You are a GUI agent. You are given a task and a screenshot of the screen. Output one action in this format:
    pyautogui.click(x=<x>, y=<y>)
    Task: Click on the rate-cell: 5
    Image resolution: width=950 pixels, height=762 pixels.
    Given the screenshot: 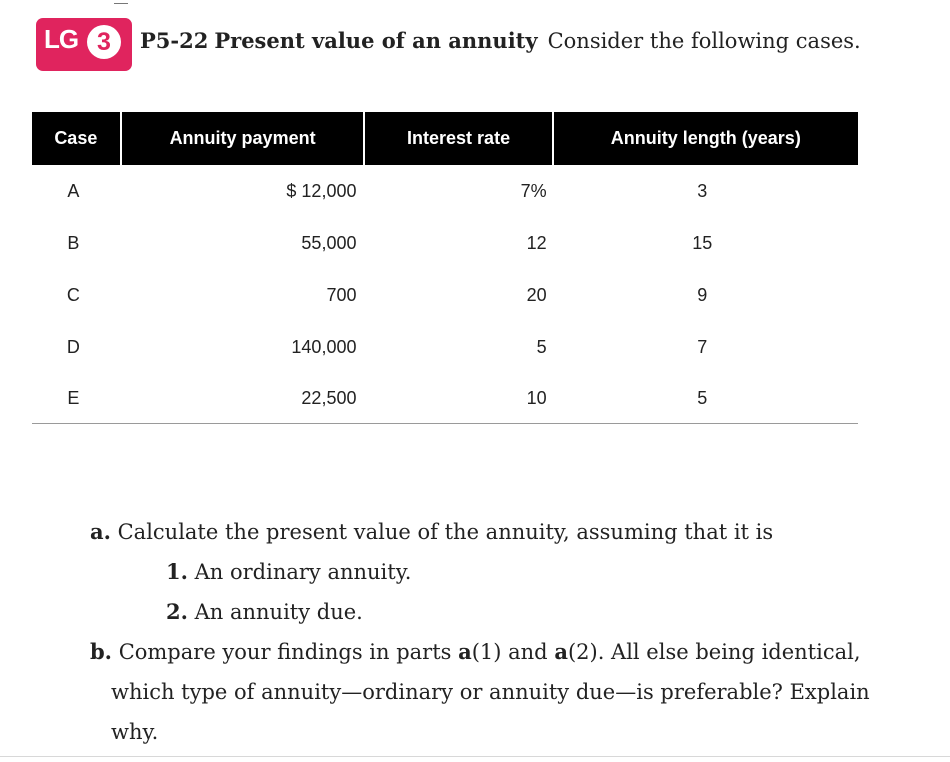 What is the action you would take?
    pyautogui.click(x=541, y=346)
    